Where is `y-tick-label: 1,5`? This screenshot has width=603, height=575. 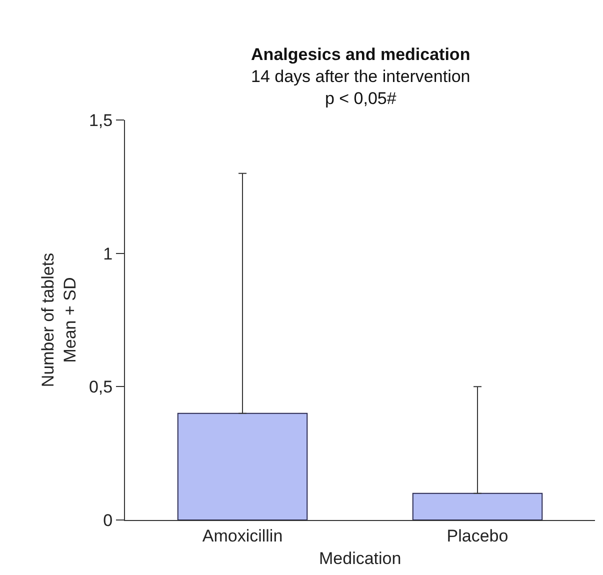 y-tick-label: 1,5 is located at coordinates (100, 120).